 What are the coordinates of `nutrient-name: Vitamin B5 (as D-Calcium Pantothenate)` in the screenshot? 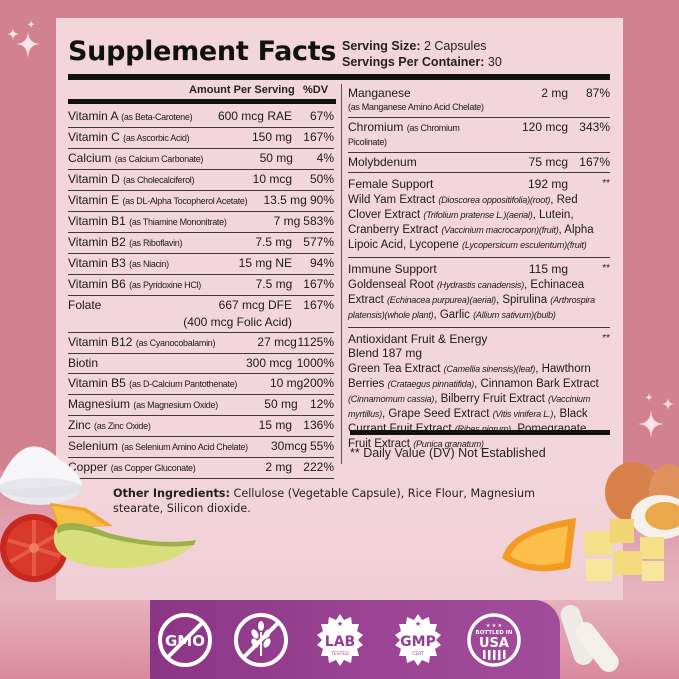 It's located at (152, 384).